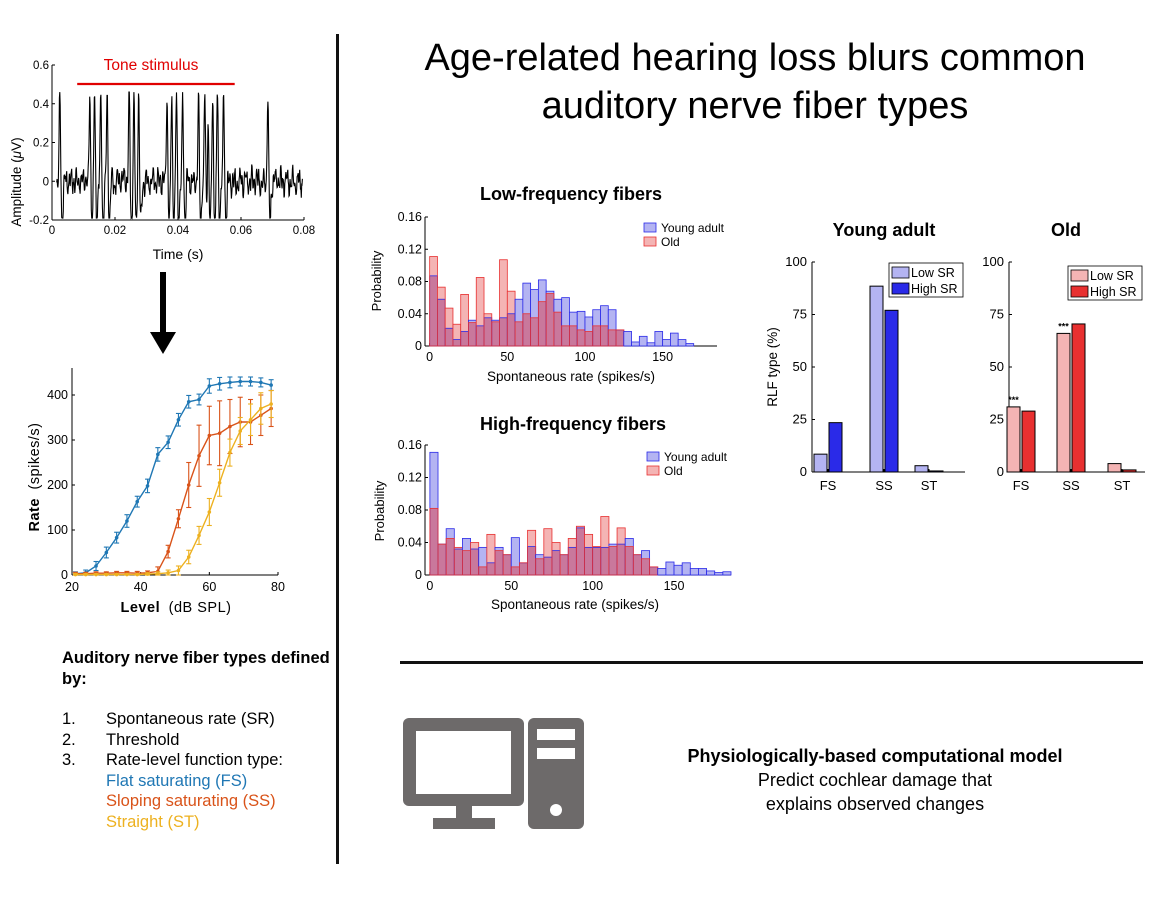  Describe the element at coordinates (410, 543) in the screenshot. I see `y-tick-label: 0.04` at that location.